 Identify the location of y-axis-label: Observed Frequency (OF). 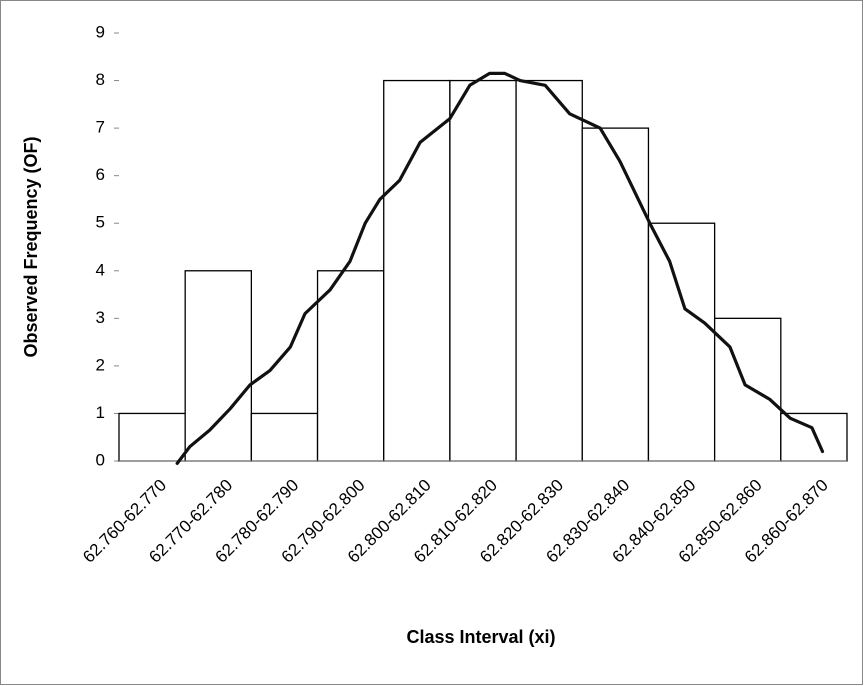
(31, 246).